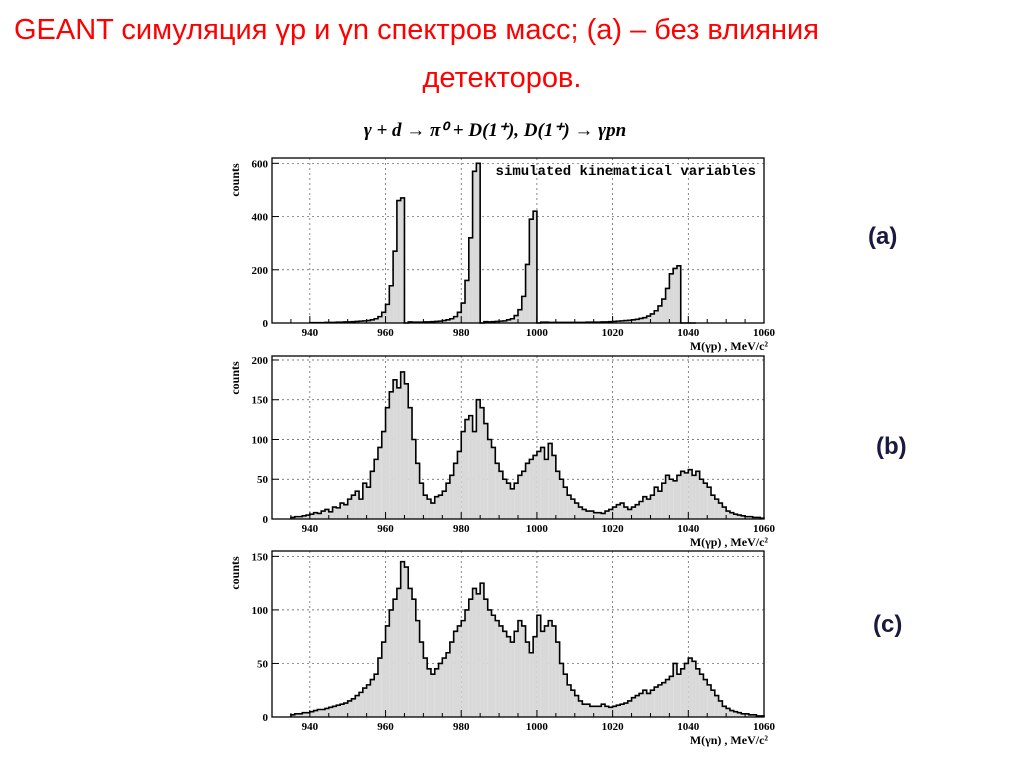 This screenshot has width=1024, height=768. What do you see at coordinates (263, 664) in the screenshot?
I see `y-tick-label: 50` at bounding box center [263, 664].